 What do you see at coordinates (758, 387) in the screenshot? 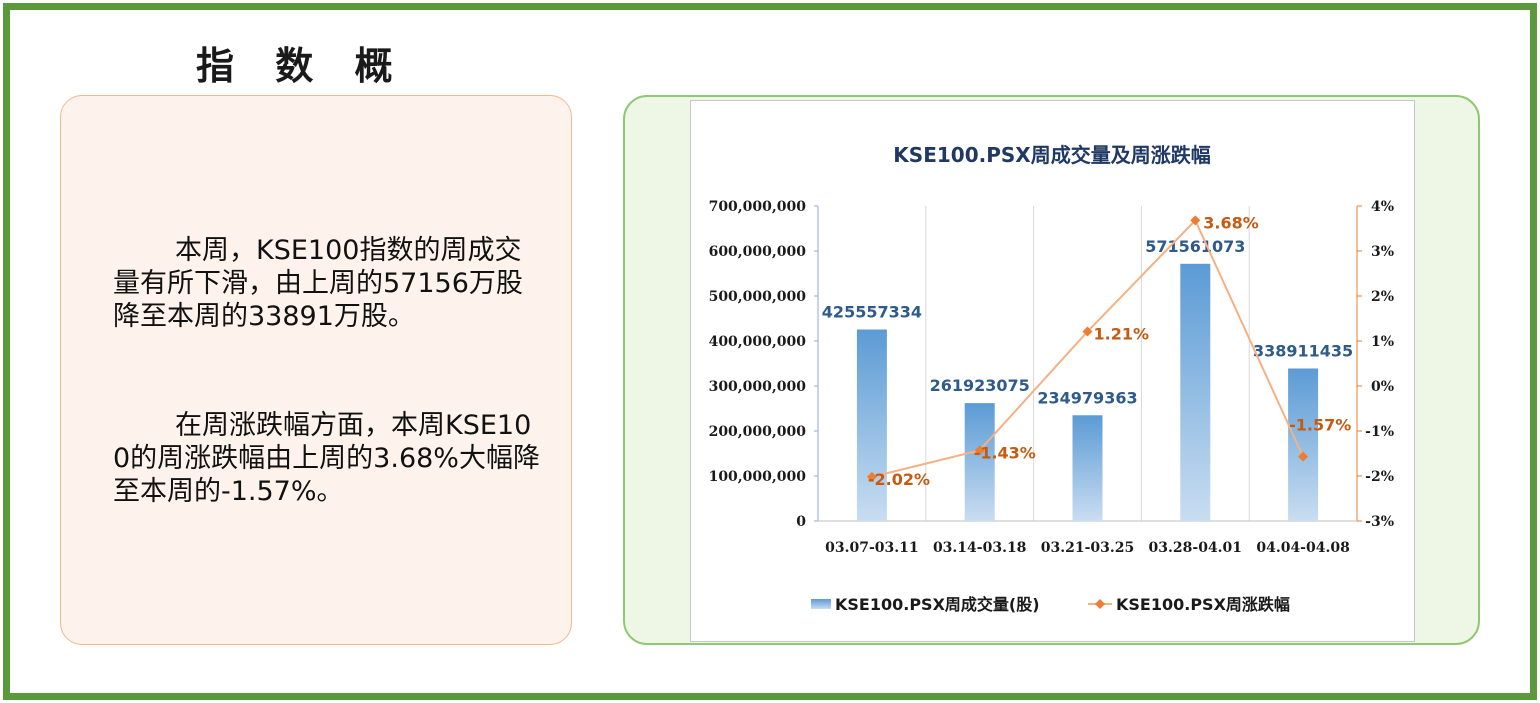
I see `left-axis-tick-label: 300,000,000` at bounding box center [758, 387].